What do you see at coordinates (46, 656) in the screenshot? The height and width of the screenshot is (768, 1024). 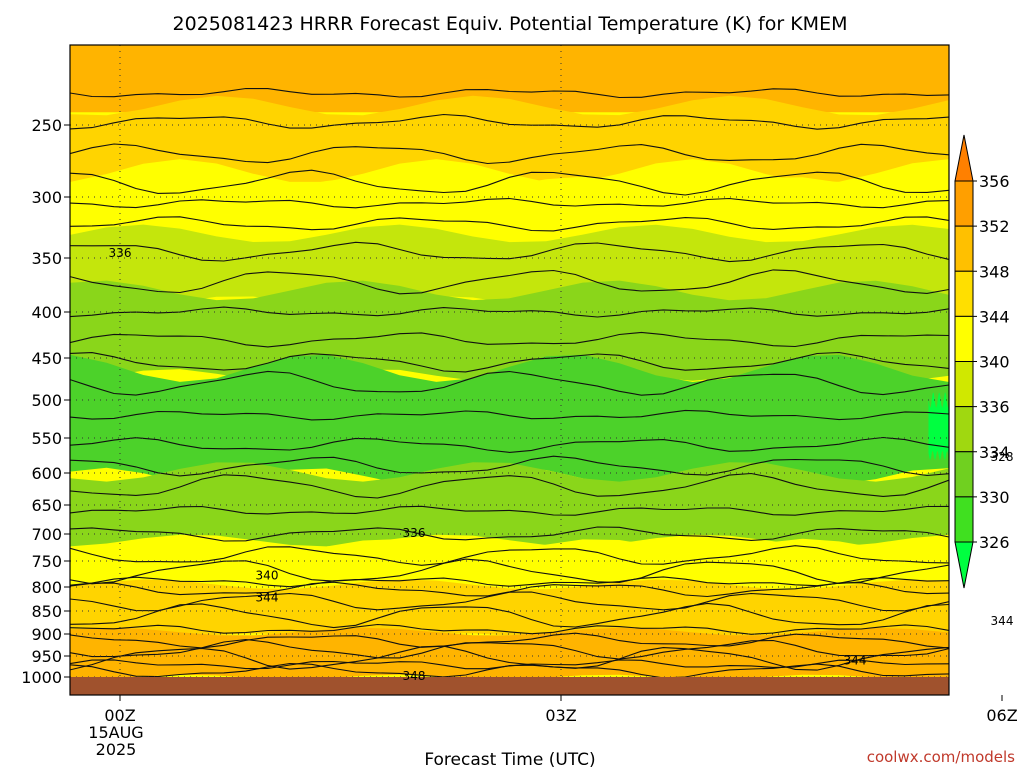 I see `y-tick-label: 950` at bounding box center [46, 656].